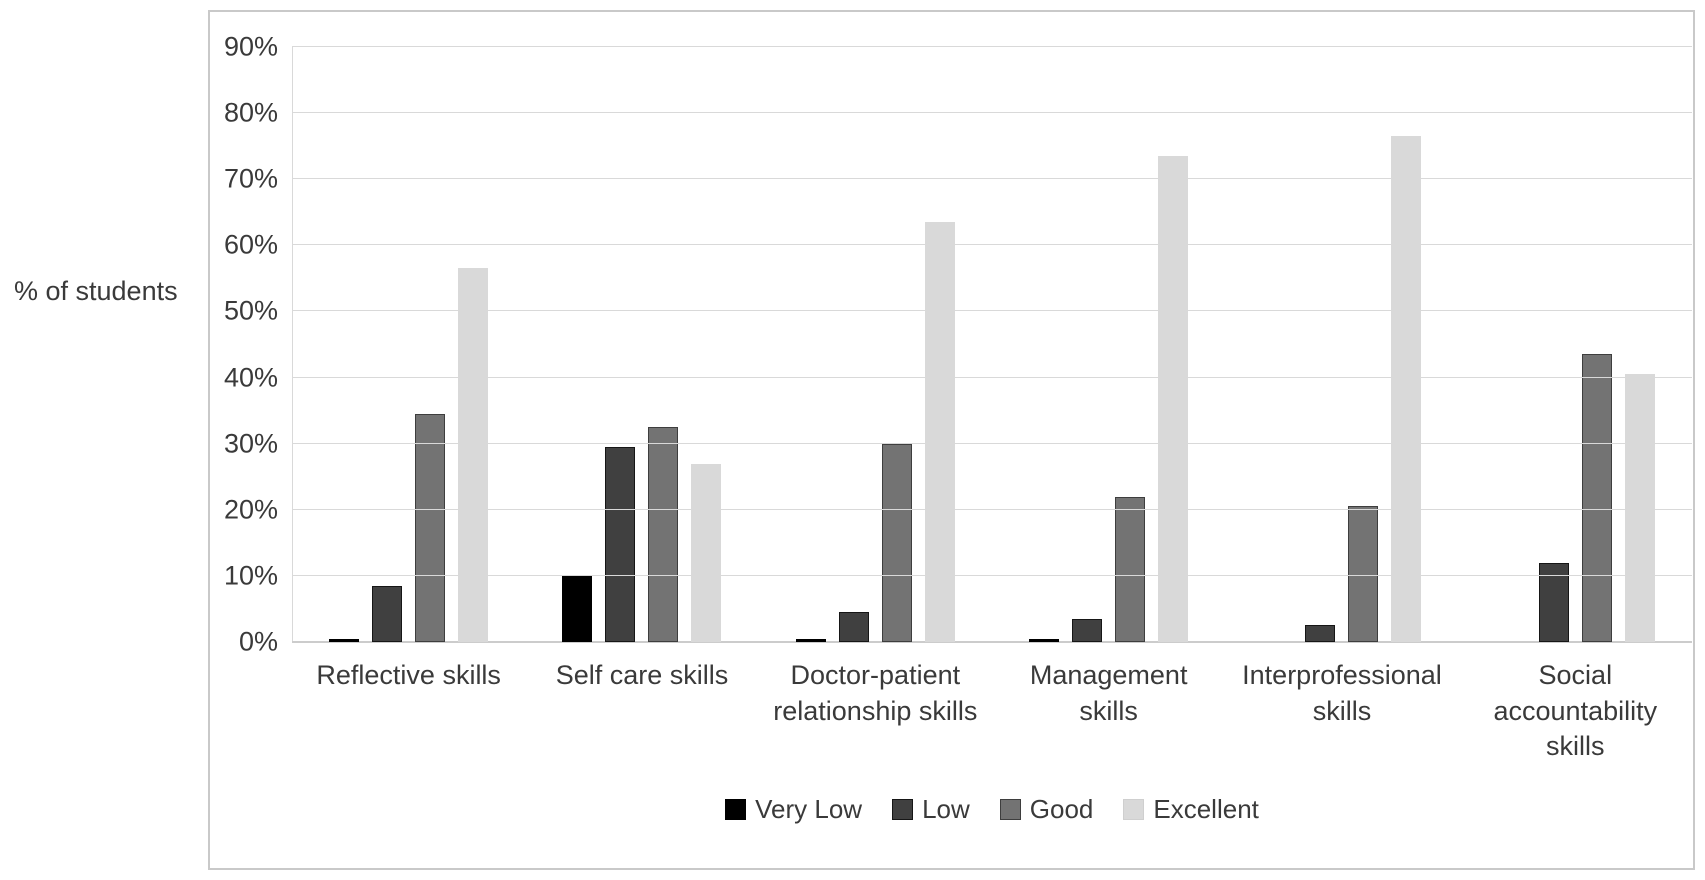 The height and width of the screenshot is (880, 1705). I want to click on bar-low-management-skills, so click(1087, 630).